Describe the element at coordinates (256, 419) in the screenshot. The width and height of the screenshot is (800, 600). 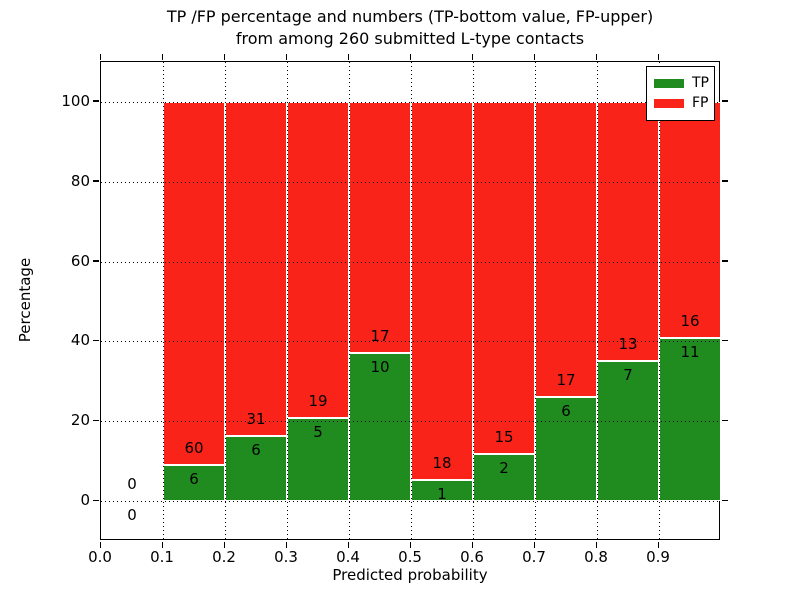
I see `fp-count-label: 31` at that location.